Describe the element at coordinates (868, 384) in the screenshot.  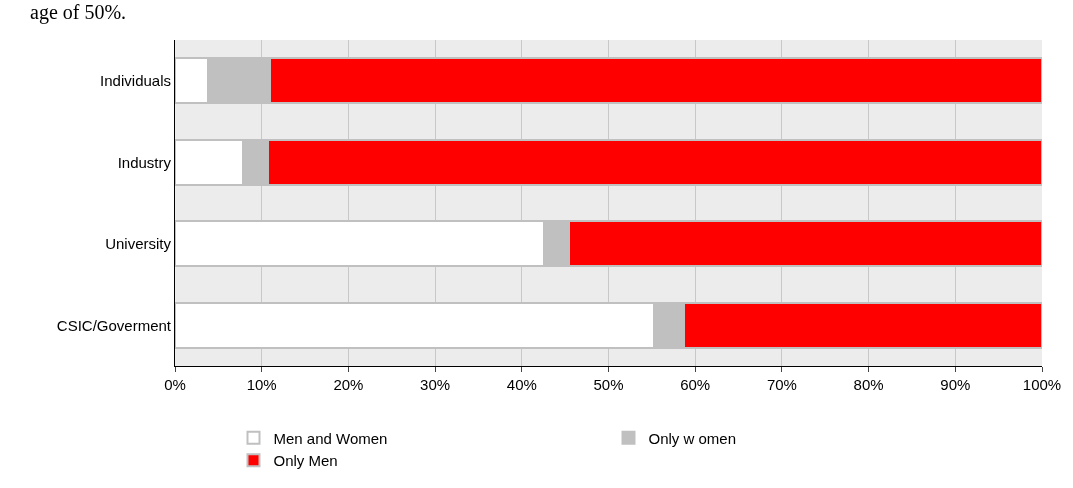
I see `x-tick-label: 80%` at that location.